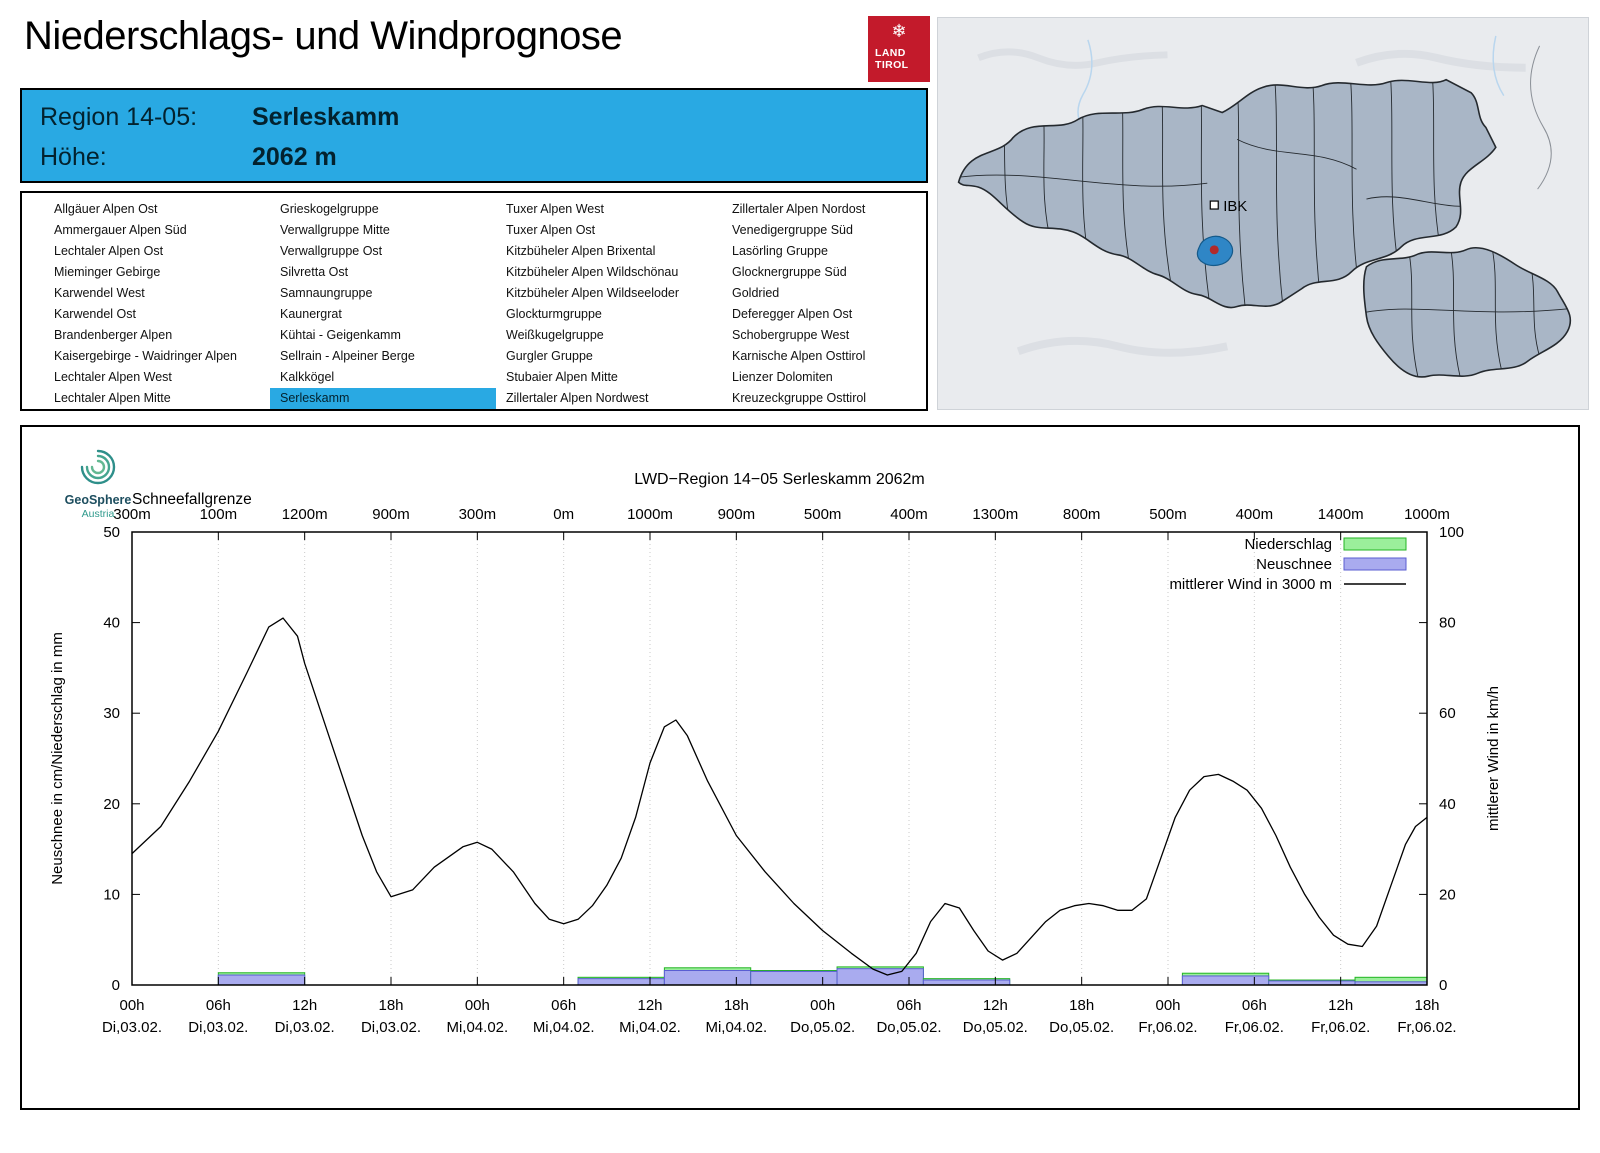  What do you see at coordinates (116, 985) in the screenshot?
I see `y-left-tick-label: 0` at bounding box center [116, 985].